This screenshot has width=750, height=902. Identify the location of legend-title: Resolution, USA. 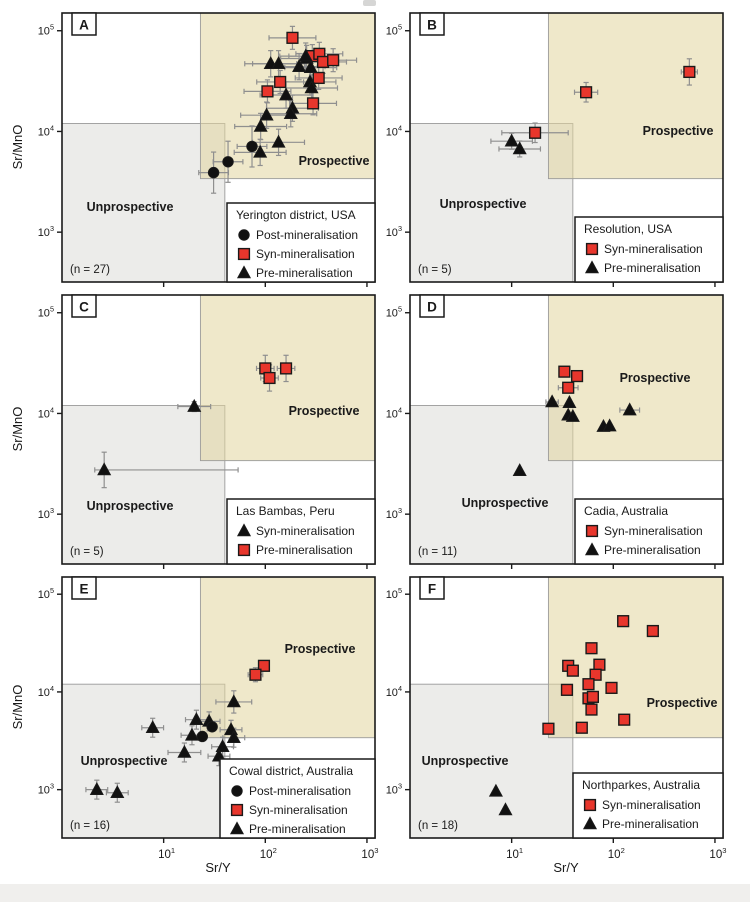
(628, 229).